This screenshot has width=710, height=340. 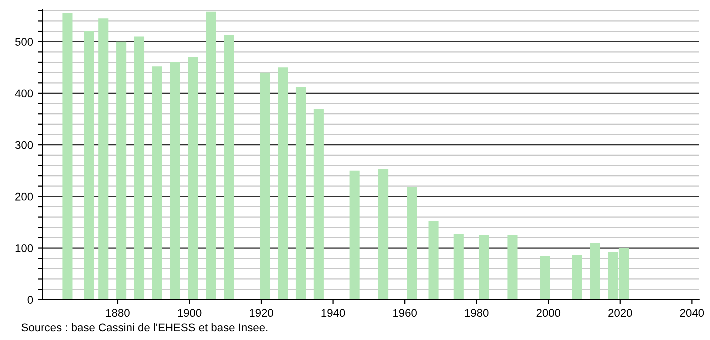 I want to click on y-tick-label: 0, so click(x=31, y=300).